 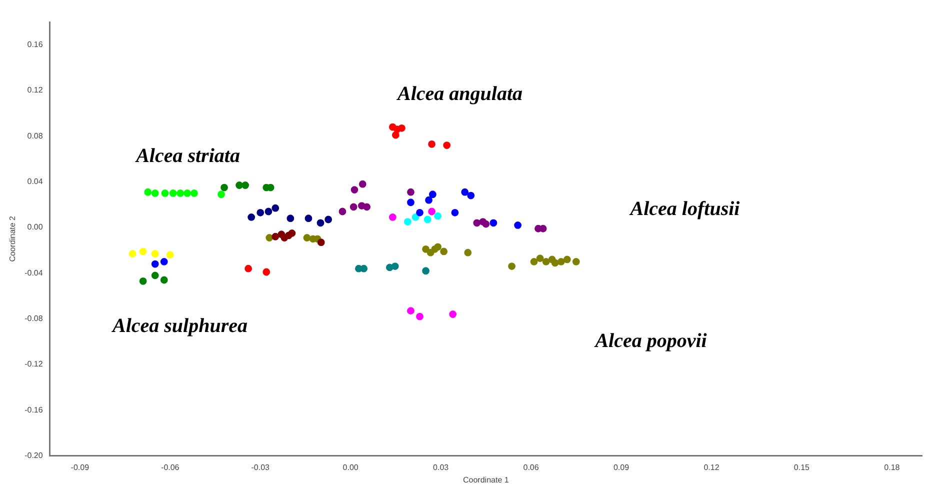 What do you see at coordinates (802, 467) in the screenshot?
I see `x-tick-label: 0.15` at bounding box center [802, 467].